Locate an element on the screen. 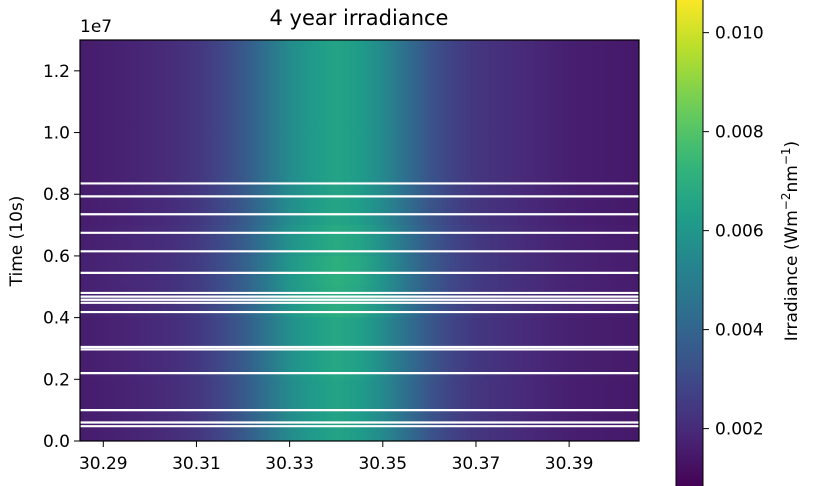 The height and width of the screenshot is (486, 815). colorbar-label: Irradiance (Wm−2nm−1) is located at coordinates (790, 241).